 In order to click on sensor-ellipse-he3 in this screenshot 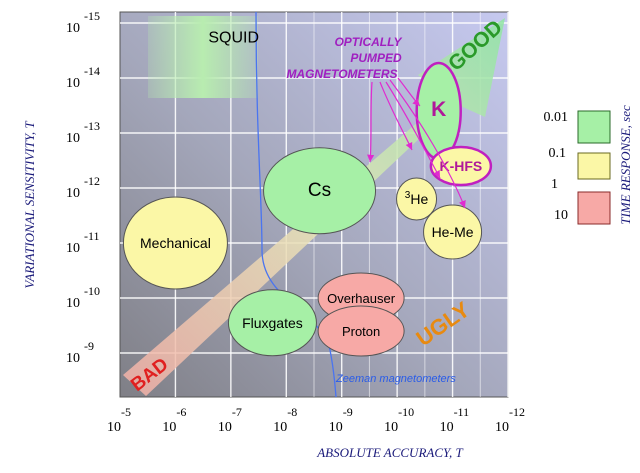, I will do `click(417, 199)`.